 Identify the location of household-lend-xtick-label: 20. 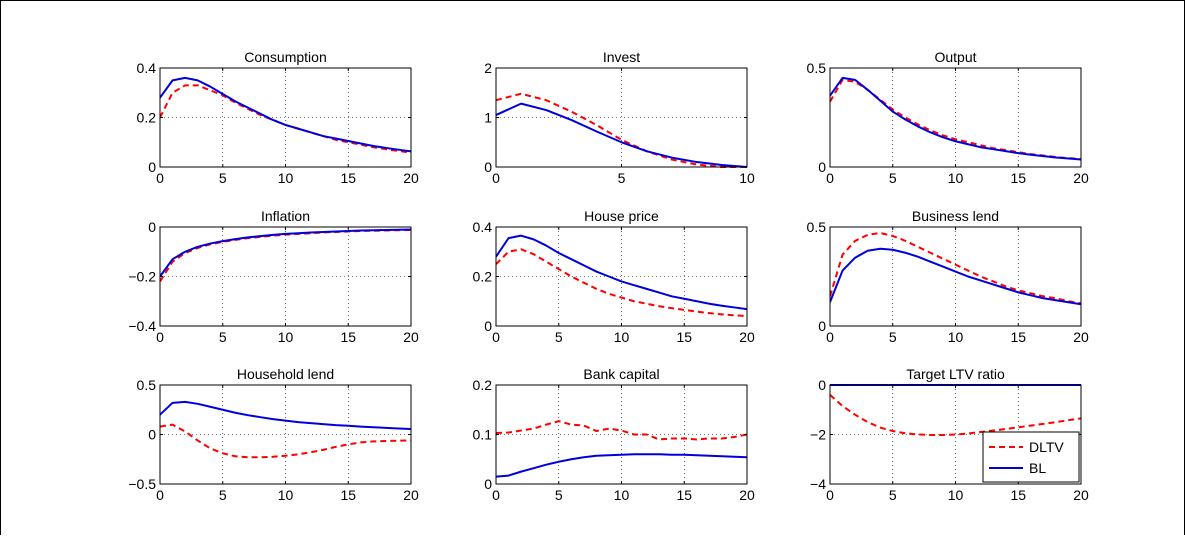
(411, 495).